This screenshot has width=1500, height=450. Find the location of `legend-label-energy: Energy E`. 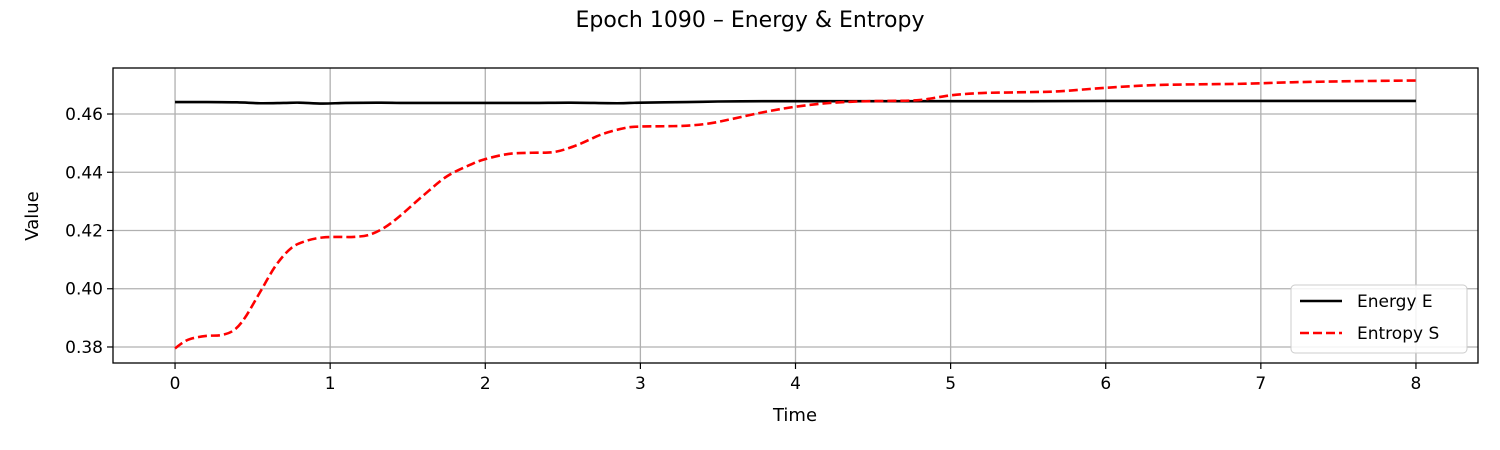

legend-label-energy: Energy E is located at coordinates (1395, 302).